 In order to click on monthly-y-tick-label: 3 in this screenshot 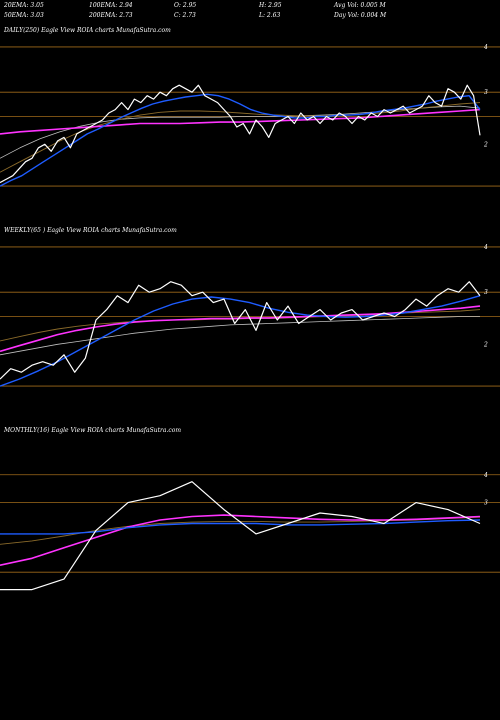, I will do `click(486, 503)`.